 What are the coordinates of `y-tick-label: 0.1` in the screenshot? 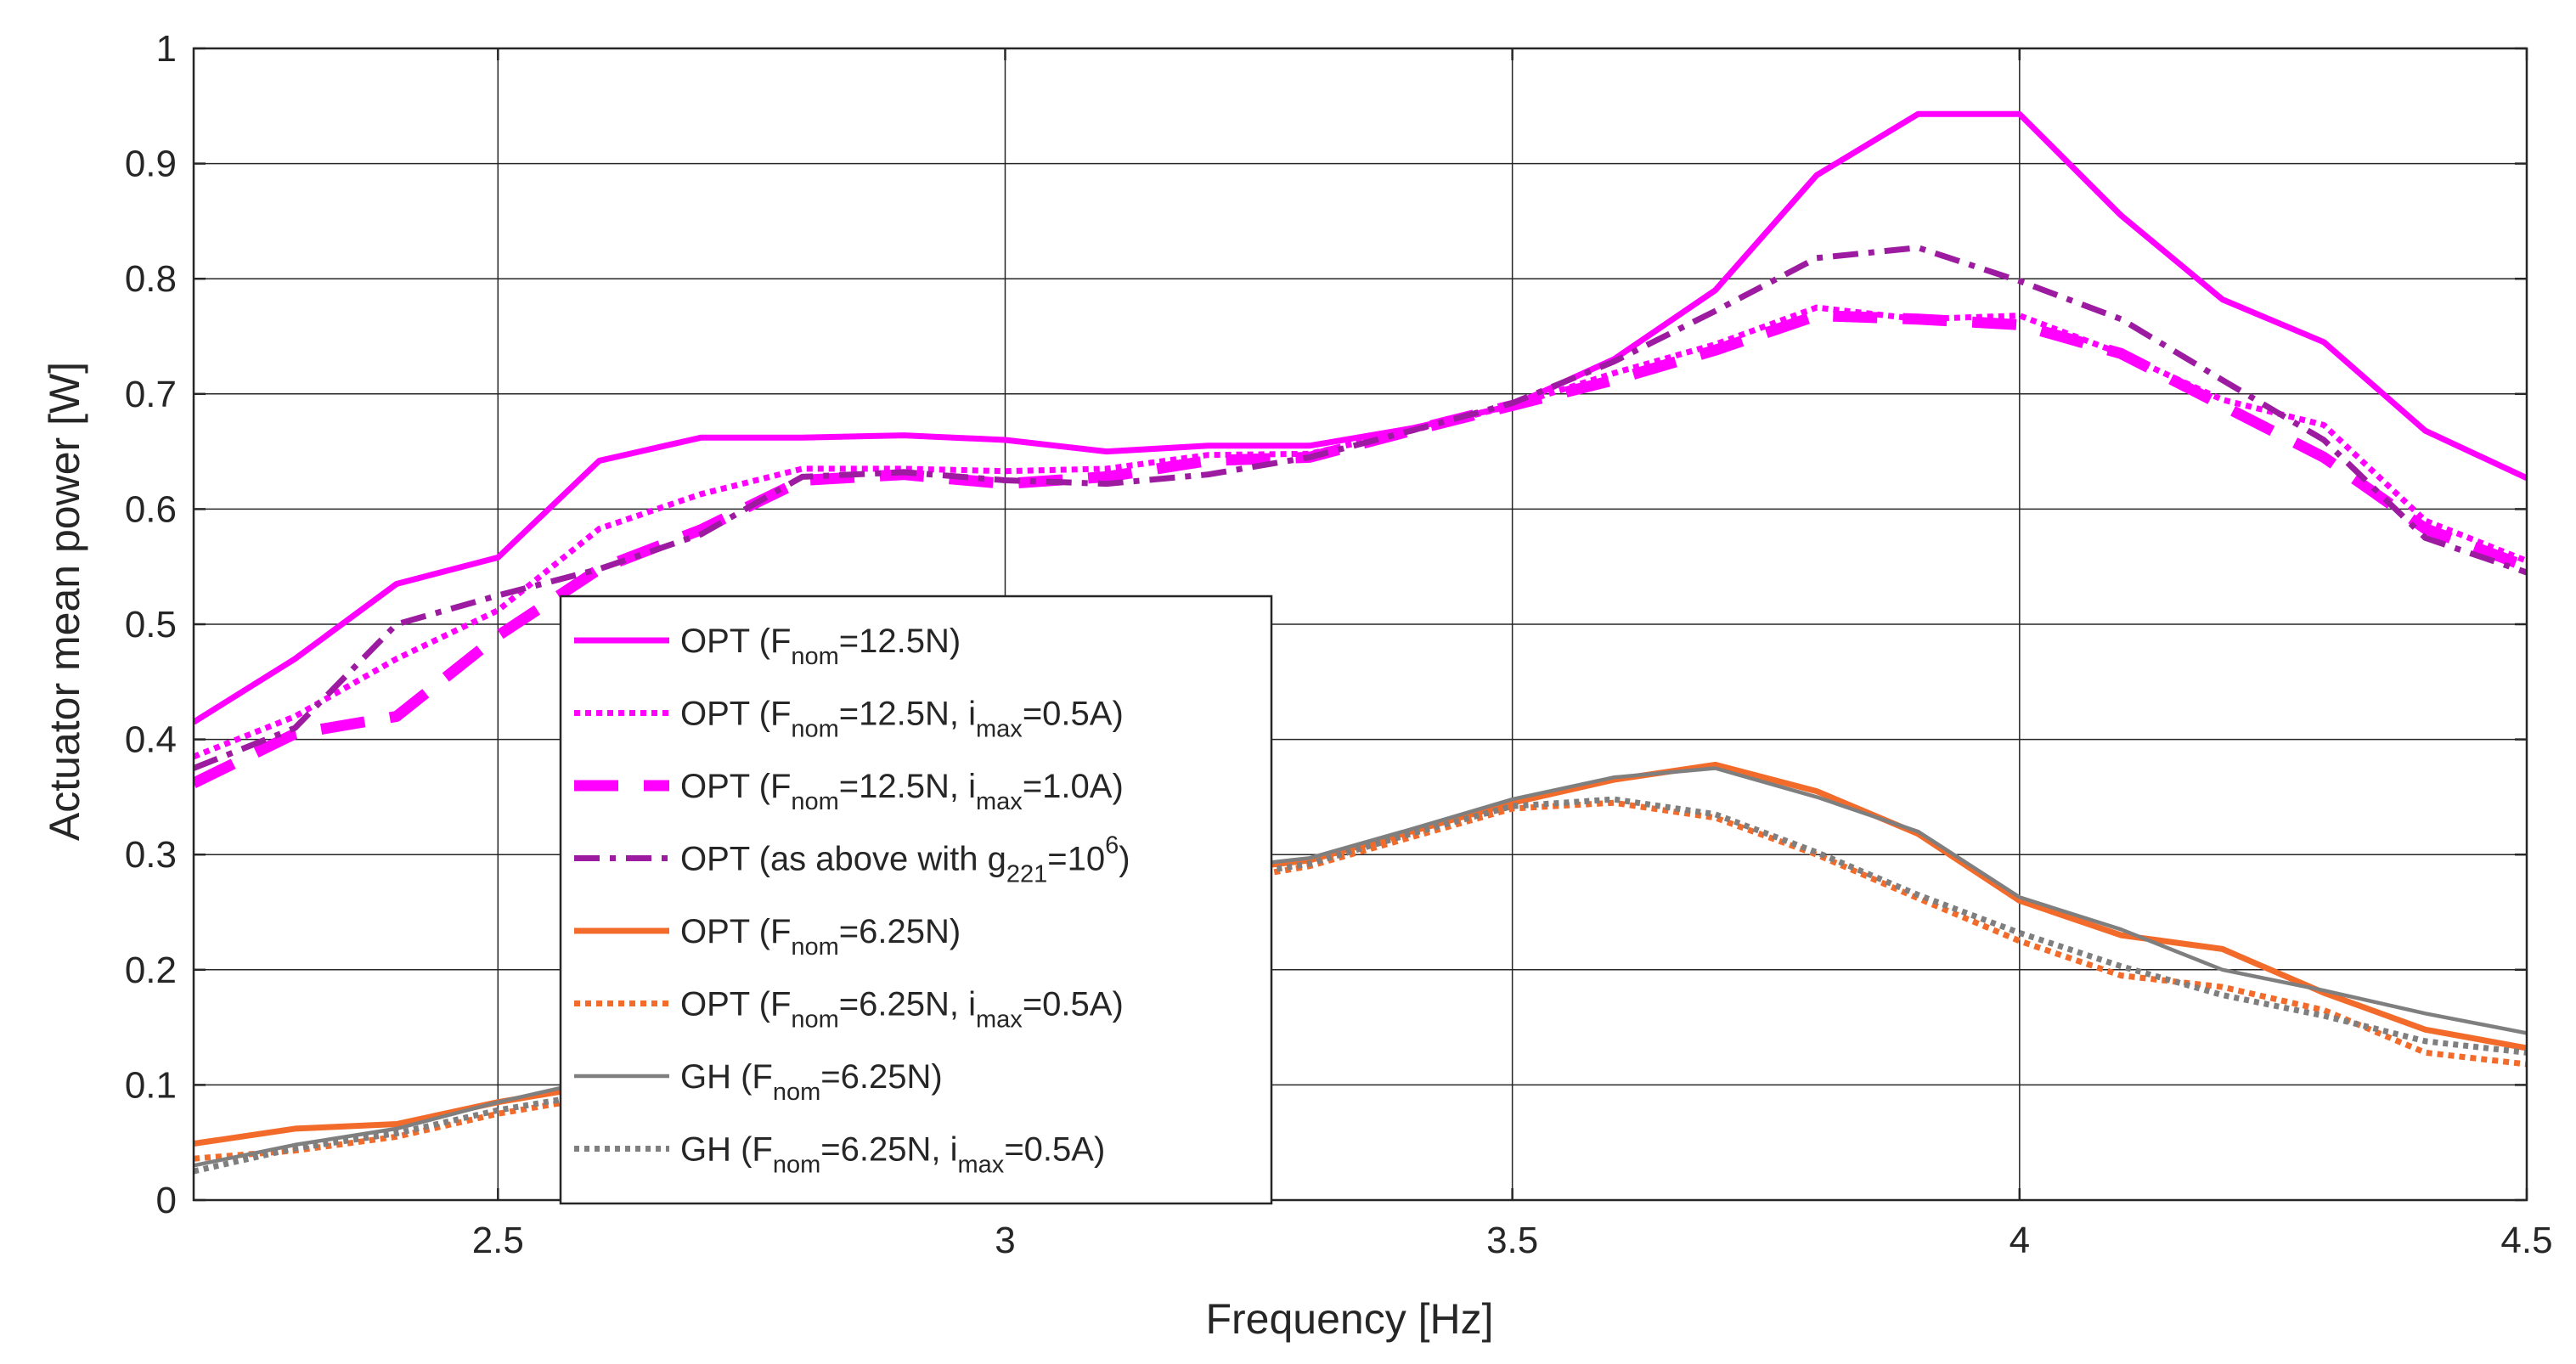 It's located at (151, 1085).